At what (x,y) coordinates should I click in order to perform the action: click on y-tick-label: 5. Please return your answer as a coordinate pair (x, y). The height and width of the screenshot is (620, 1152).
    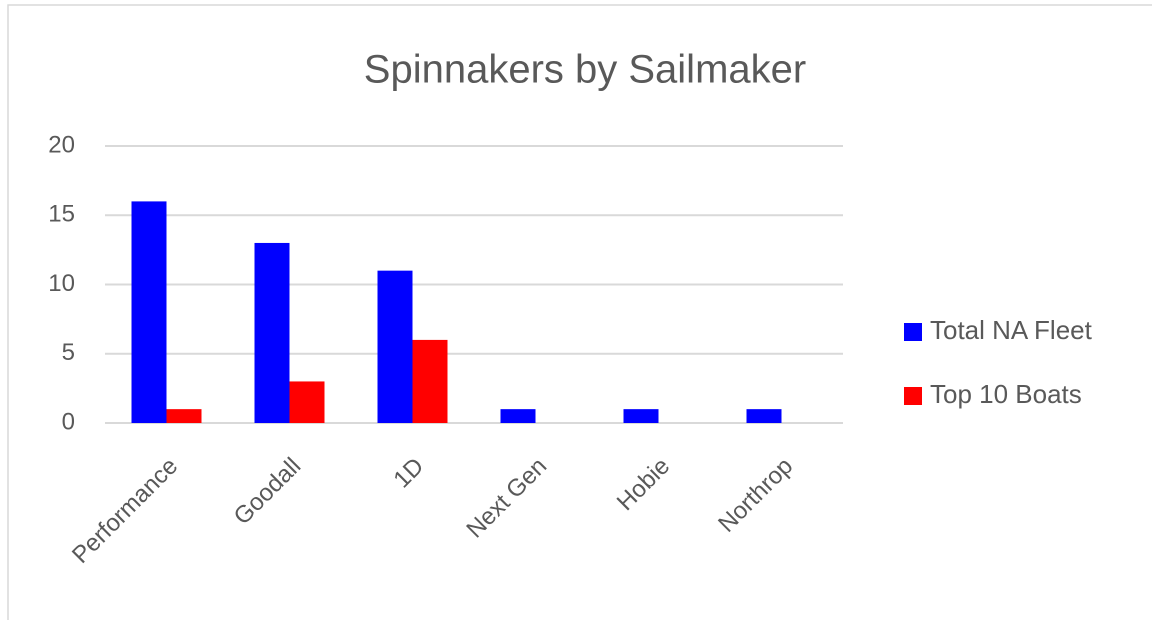
    Looking at the image, I should click on (68, 352).